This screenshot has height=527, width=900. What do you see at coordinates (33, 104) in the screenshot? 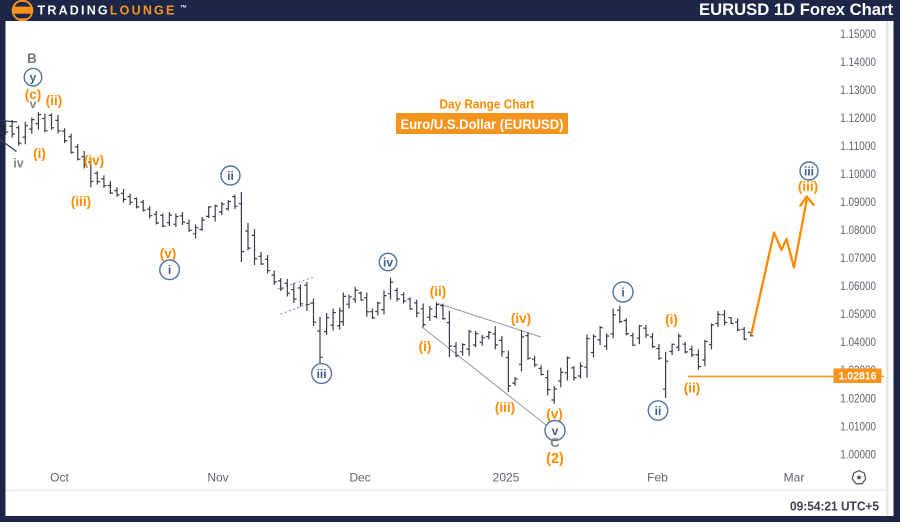
I see `svg-text: v` at bounding box center [33, 104].